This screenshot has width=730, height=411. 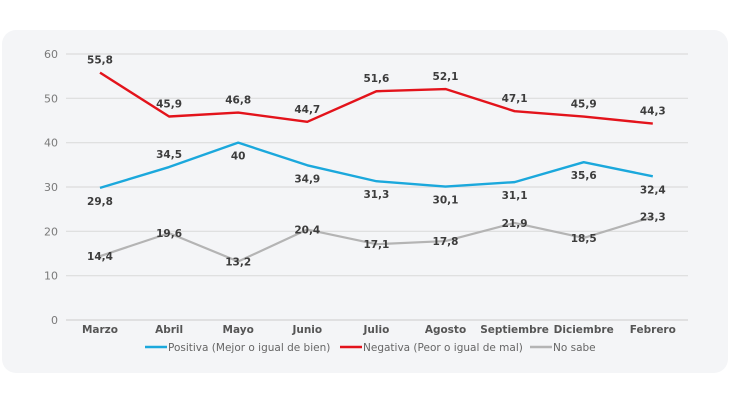 What do you see at coordinates (584, 239) in the screenshot?
I see `data-label: 18,5` at bounding box center [584, 239].